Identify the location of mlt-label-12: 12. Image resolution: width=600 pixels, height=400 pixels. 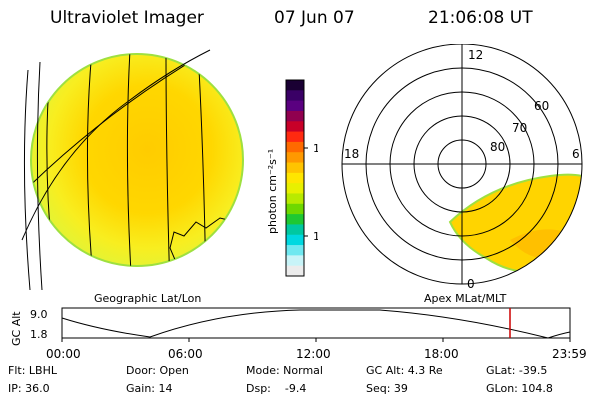
(475, 55).